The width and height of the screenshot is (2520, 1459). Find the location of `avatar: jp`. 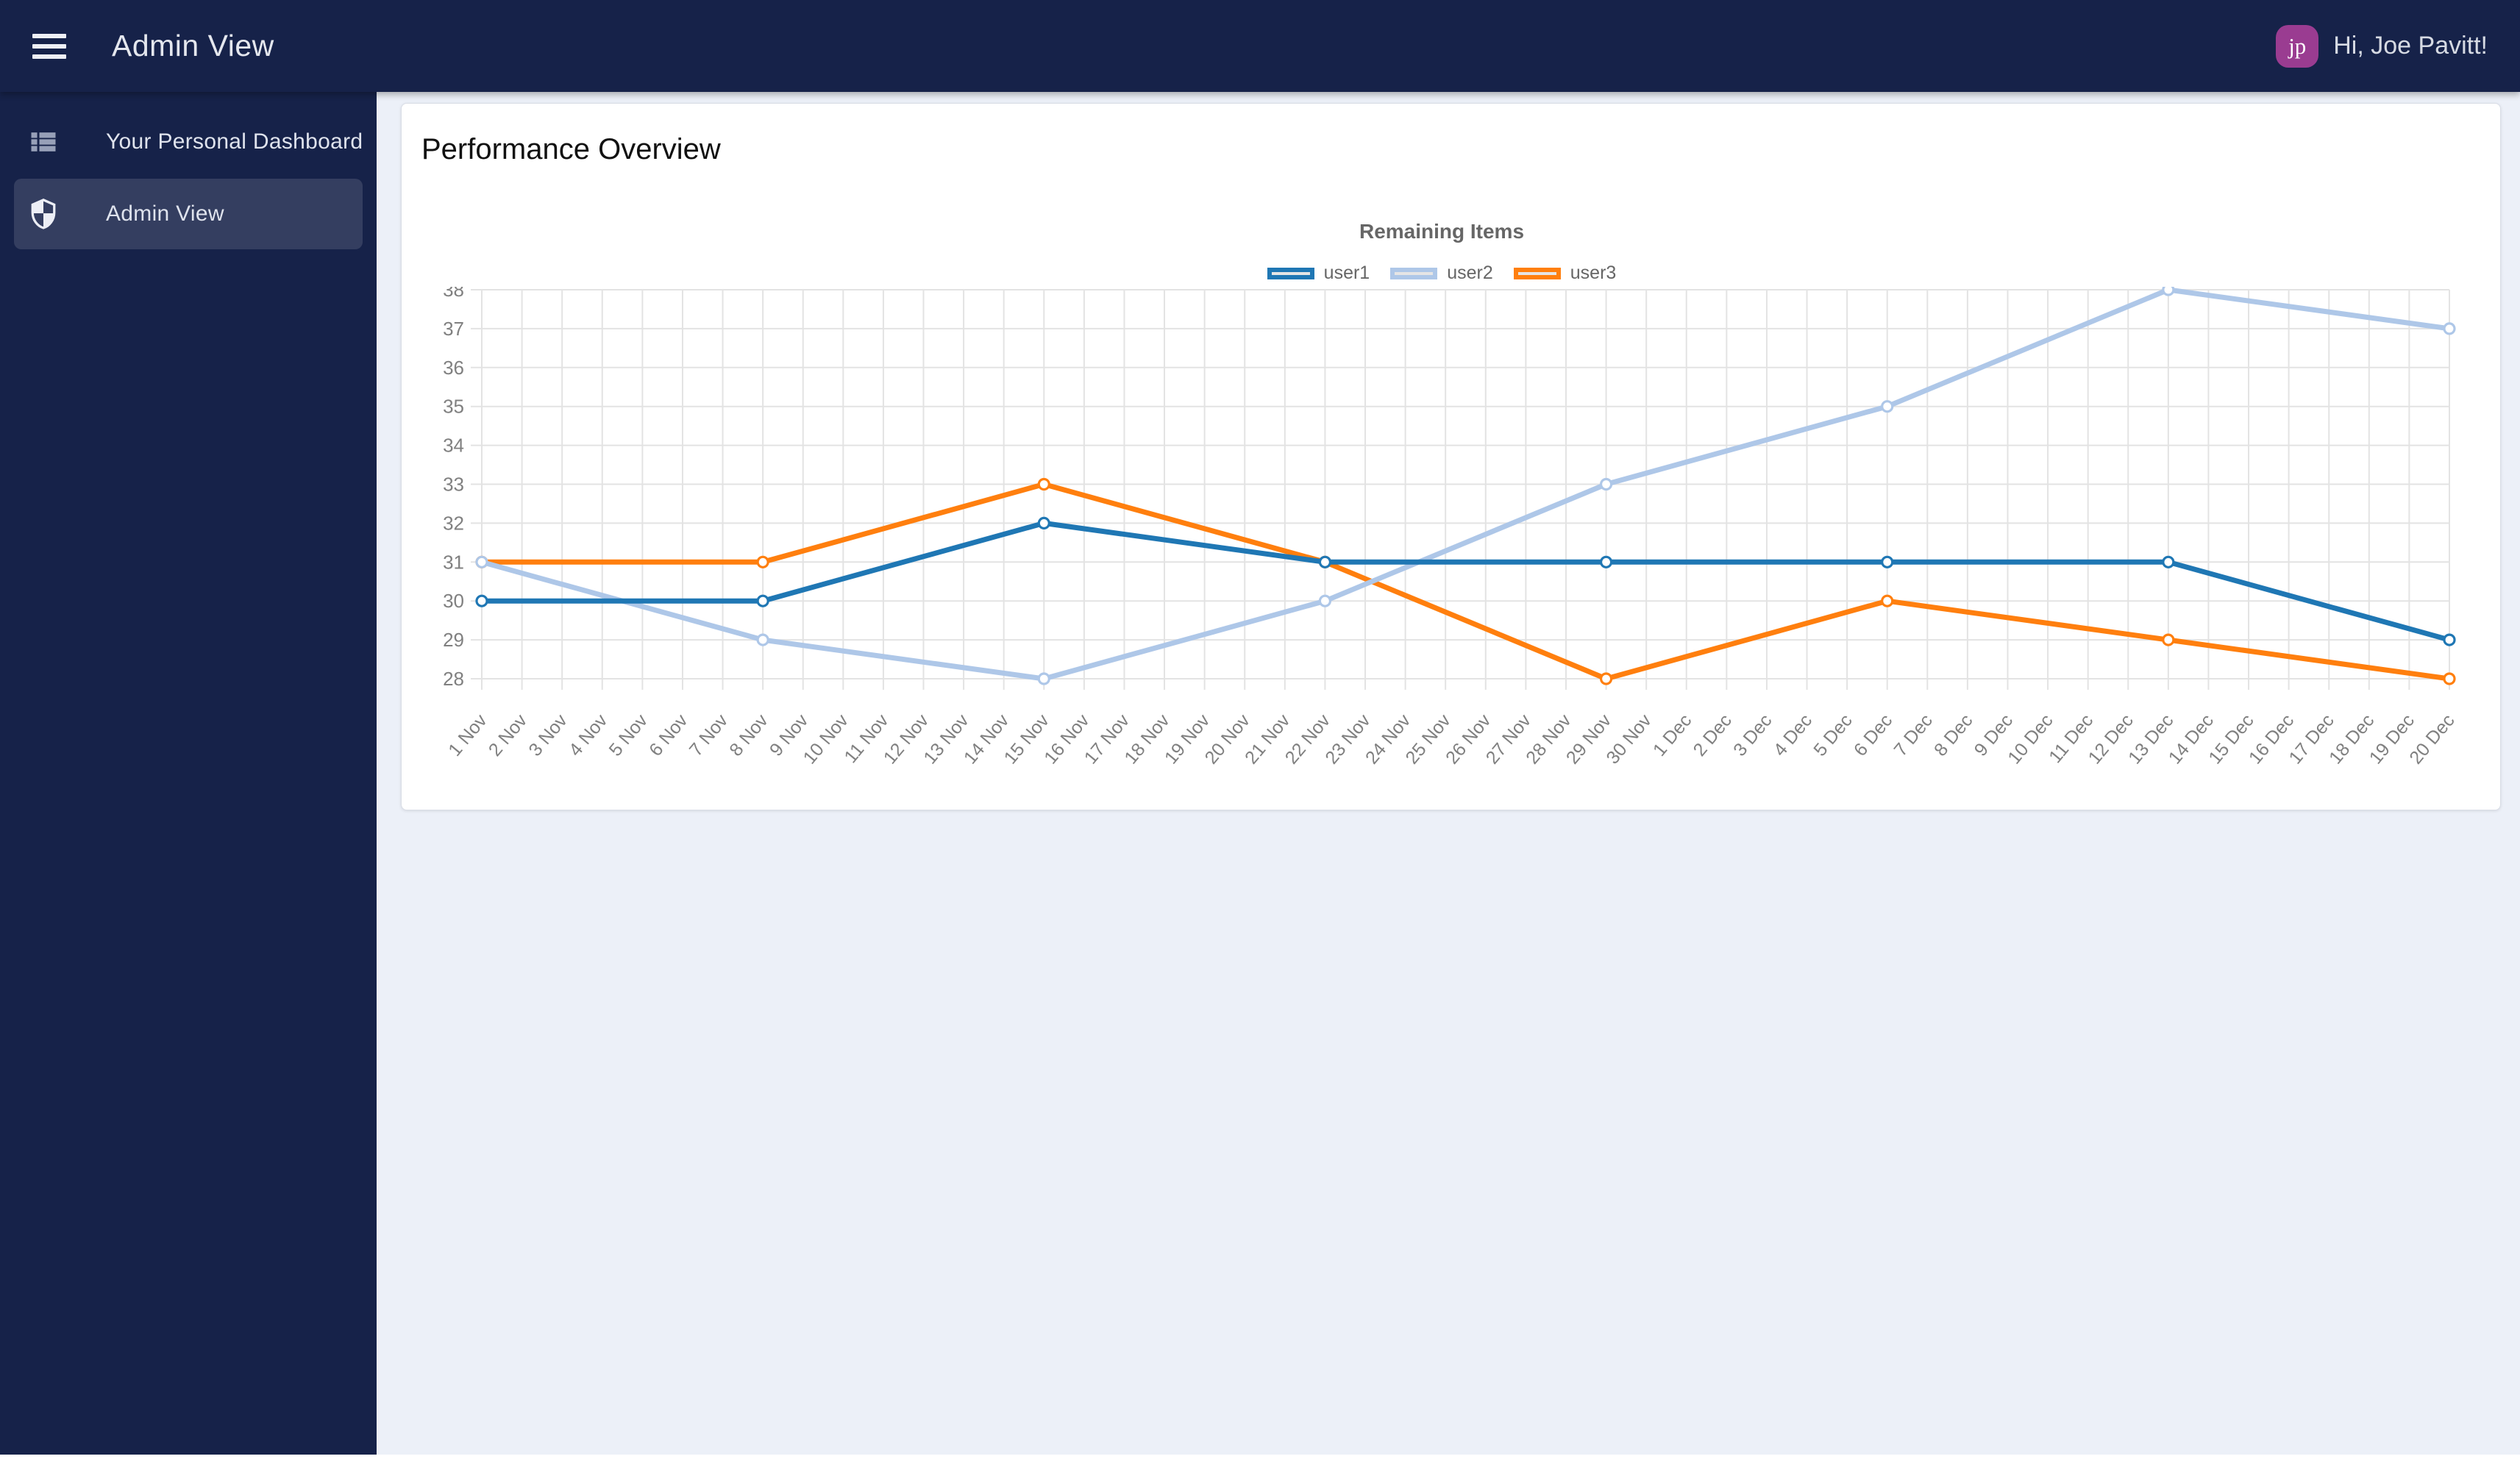

avatar: jp is located at coordinates (2297, 46).